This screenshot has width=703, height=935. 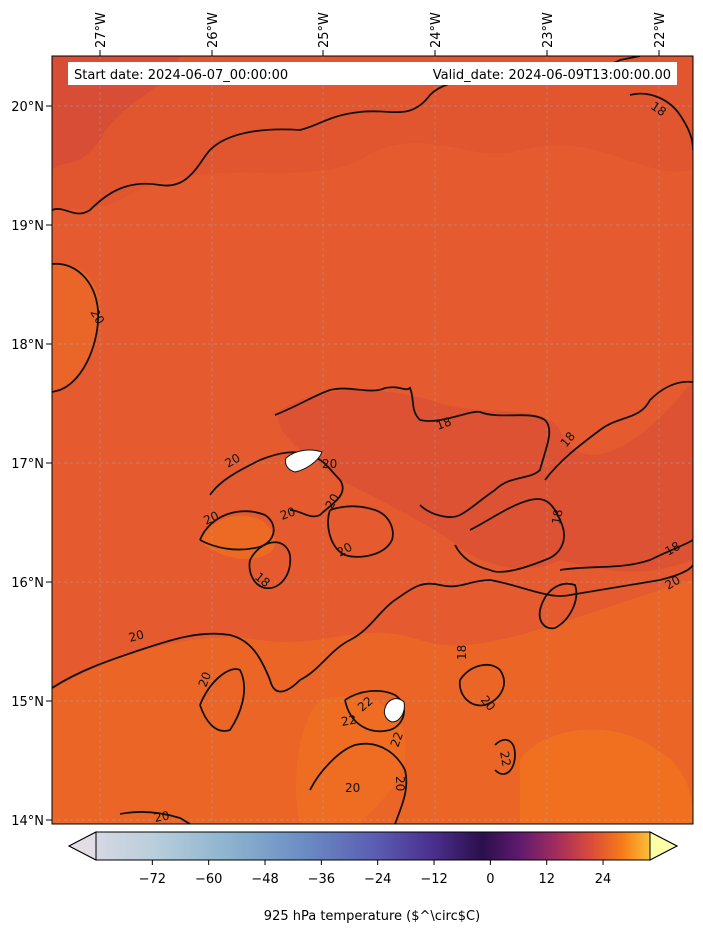 What do you see at coordinates (181, 75) in the screenshot?
I see `start-date-text: Start date: 2024-06-07_00:00:00` at bounding box center [181, 75].